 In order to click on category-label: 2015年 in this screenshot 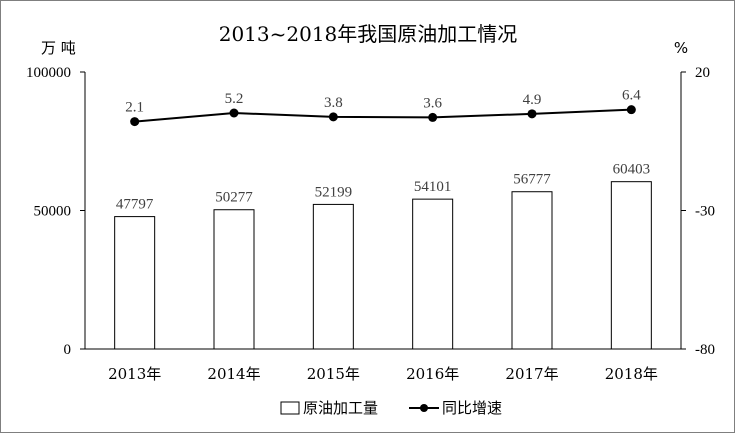, I will do `click(333, 374)`.